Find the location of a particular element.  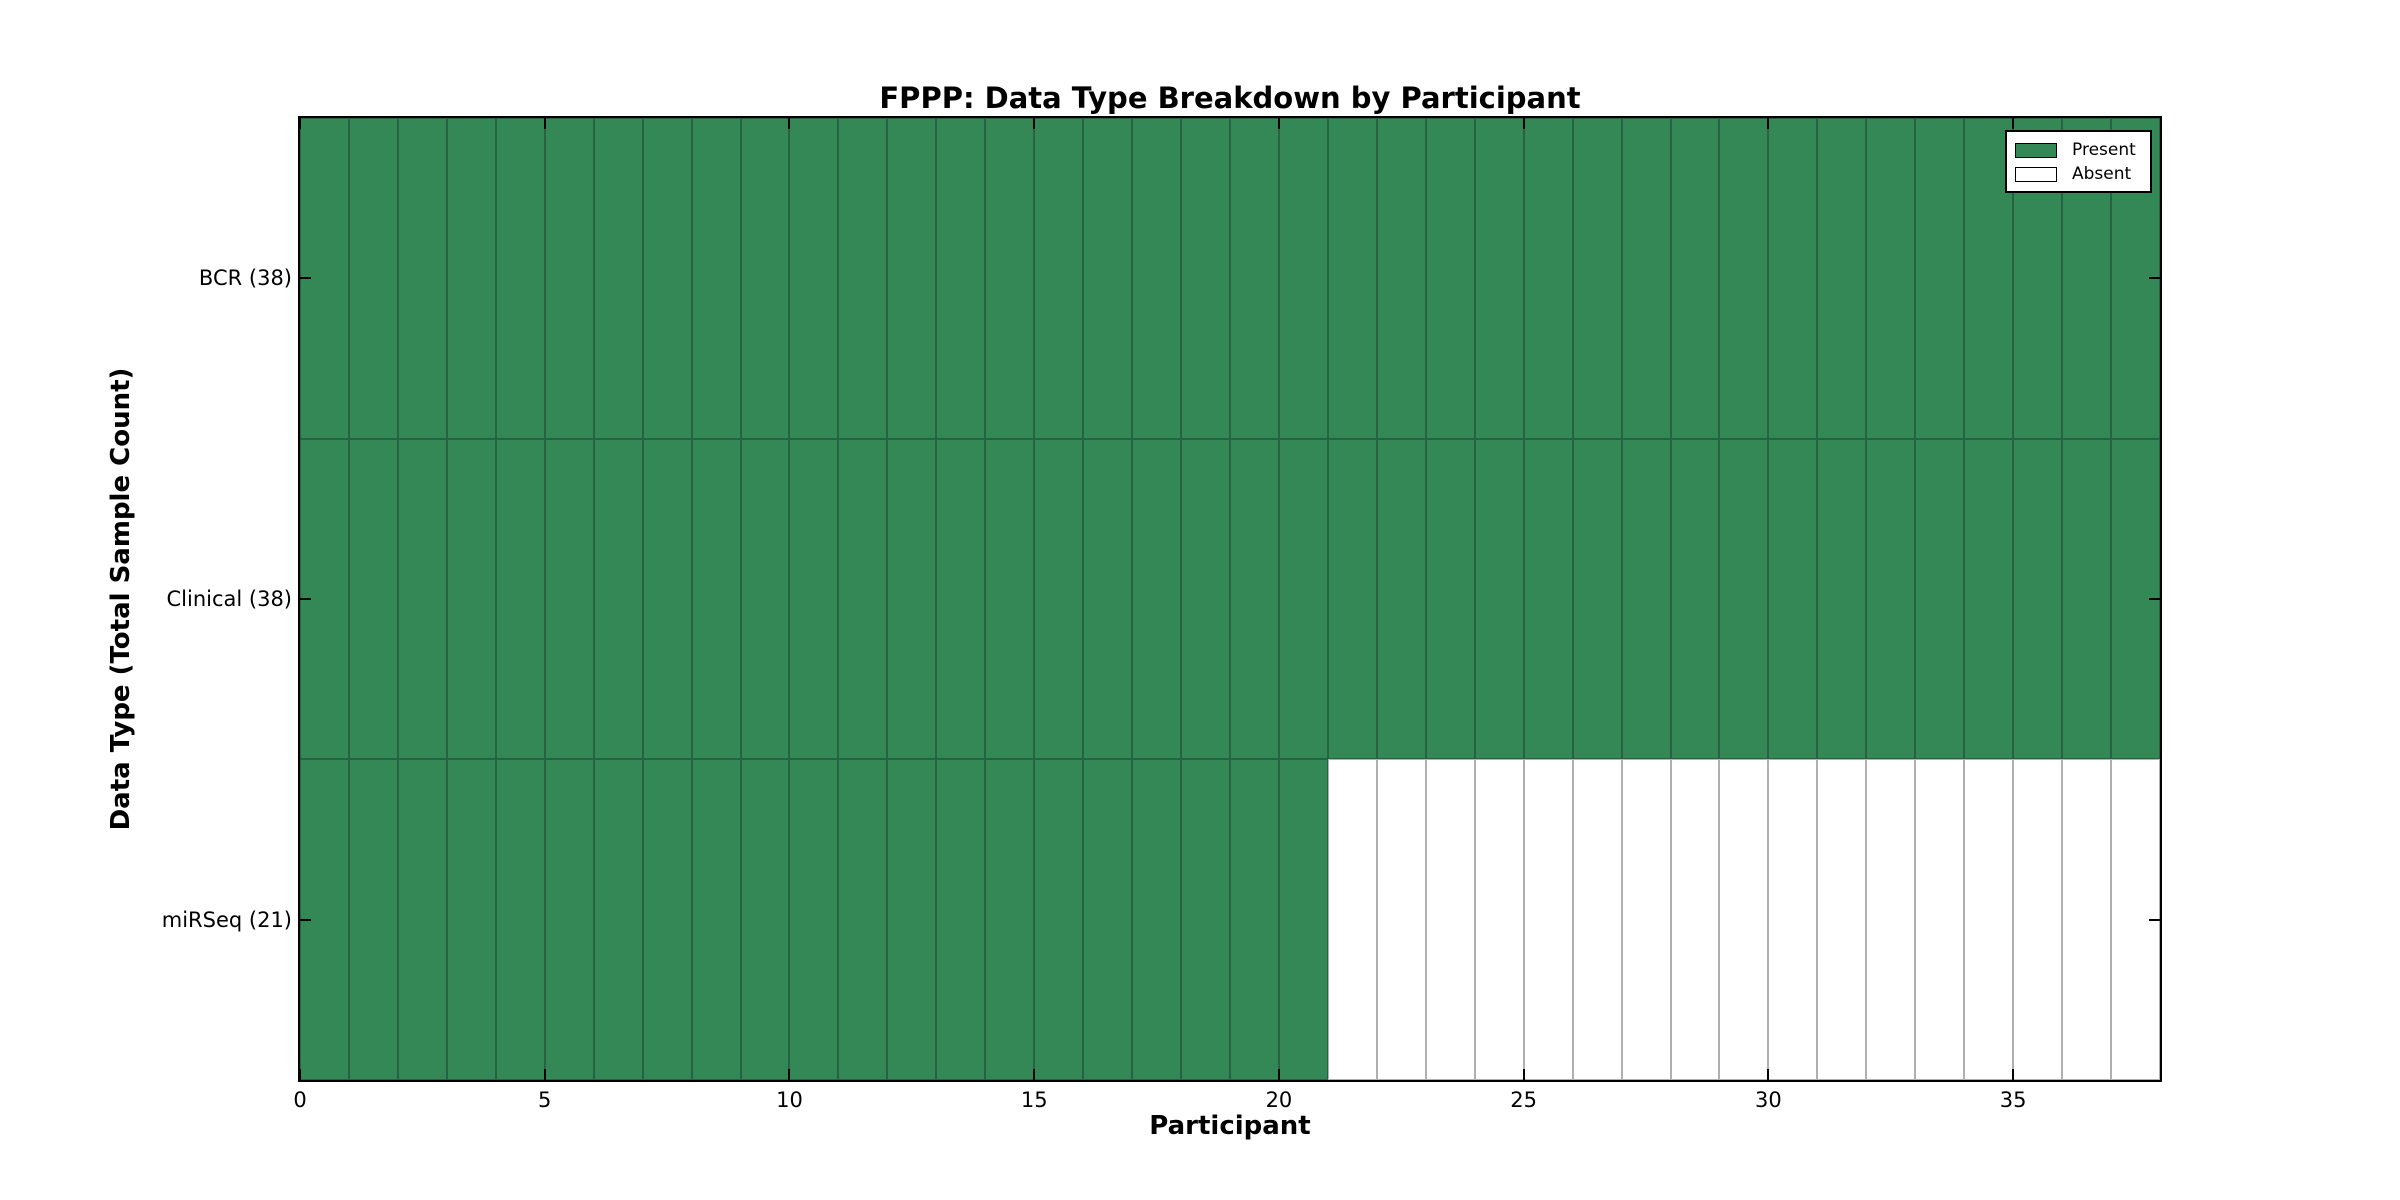

legend-label-present: Present is located at coordinates (2104, 150).